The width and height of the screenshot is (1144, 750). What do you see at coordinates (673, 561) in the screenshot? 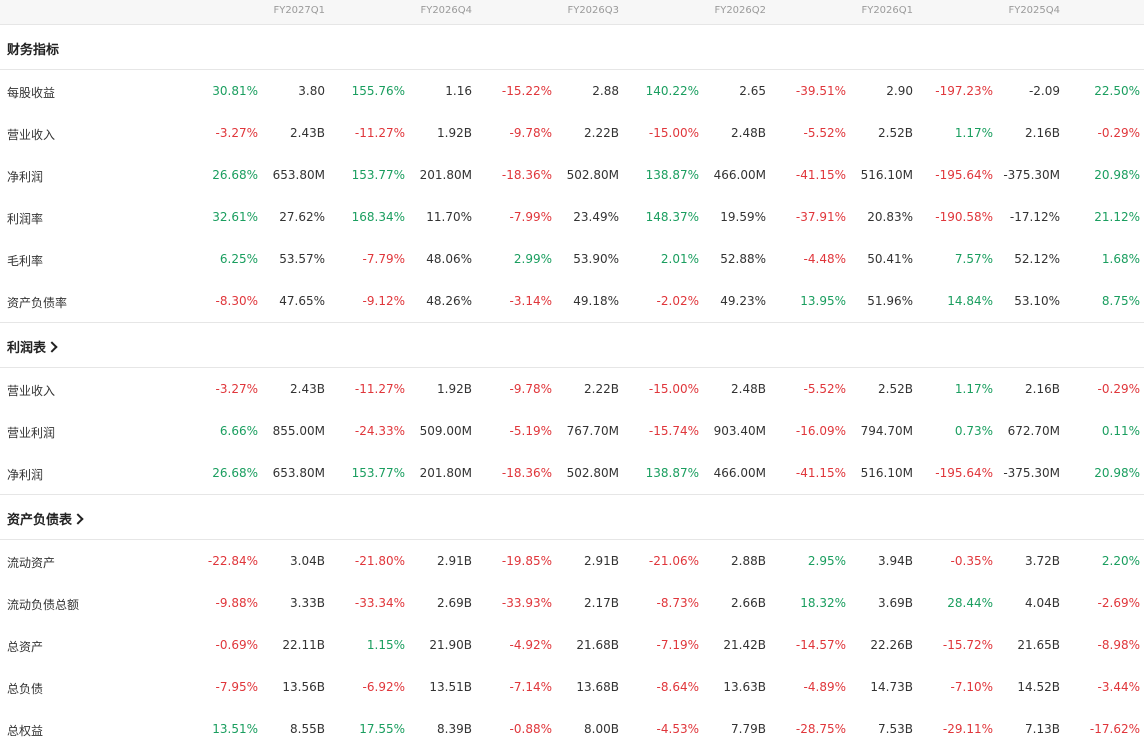
I see `change-percent: -21.06%` at bounding box center [673, 561].